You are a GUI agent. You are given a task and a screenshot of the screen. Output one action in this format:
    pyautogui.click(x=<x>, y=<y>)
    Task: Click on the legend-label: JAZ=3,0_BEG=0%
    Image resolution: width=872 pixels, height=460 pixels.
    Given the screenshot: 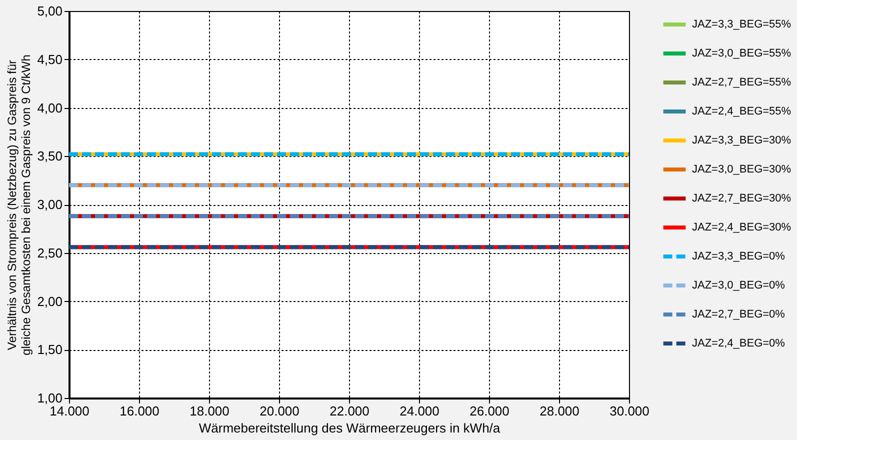 What is the action you would take?
    pyautogui.click(x=739, y=286)
    